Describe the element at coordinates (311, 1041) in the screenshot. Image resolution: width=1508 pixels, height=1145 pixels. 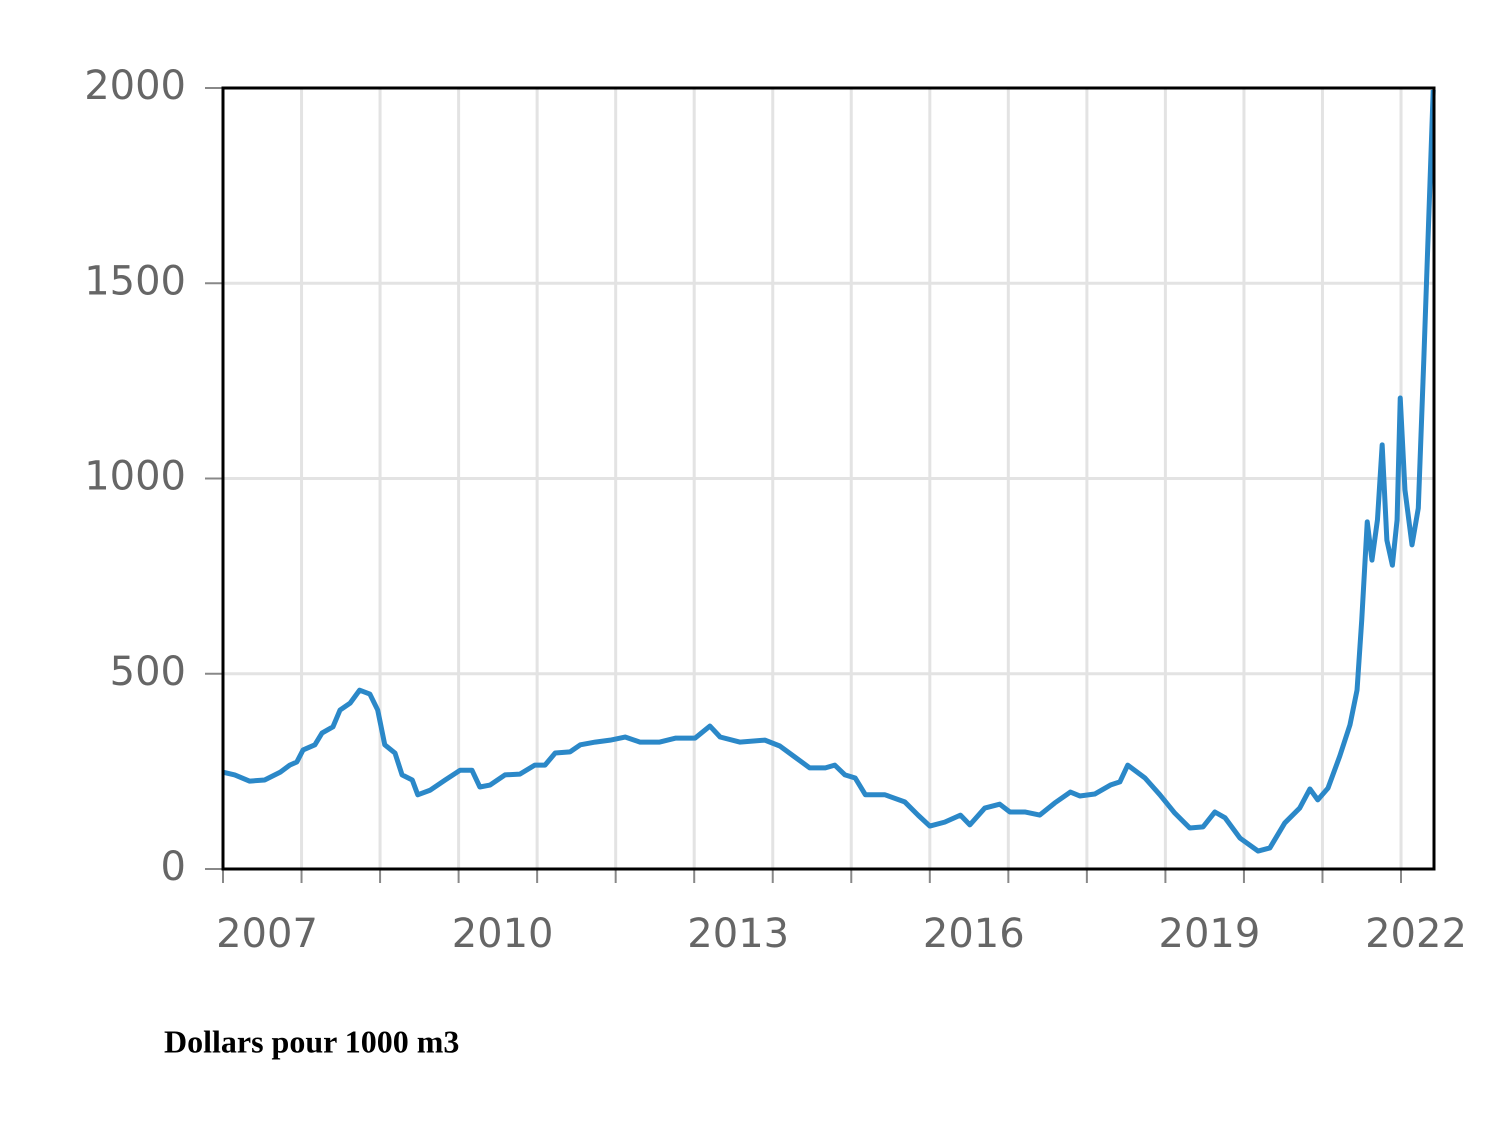
I see `caption: Dollars pour 1000 m3` at that location.